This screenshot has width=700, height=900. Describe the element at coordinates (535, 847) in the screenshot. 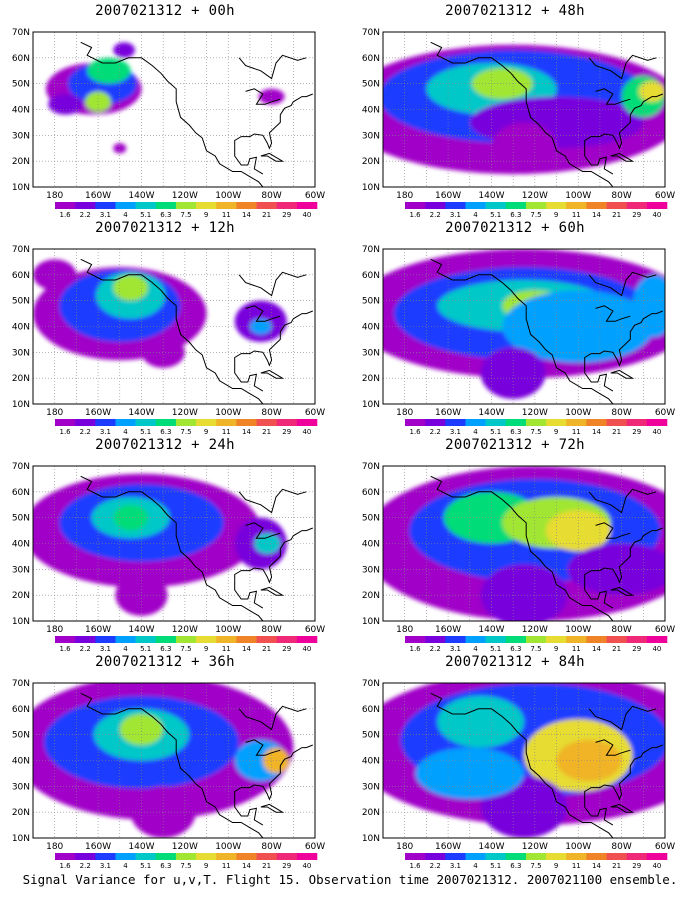

I see `lon-tick-label: 120W` at that location.